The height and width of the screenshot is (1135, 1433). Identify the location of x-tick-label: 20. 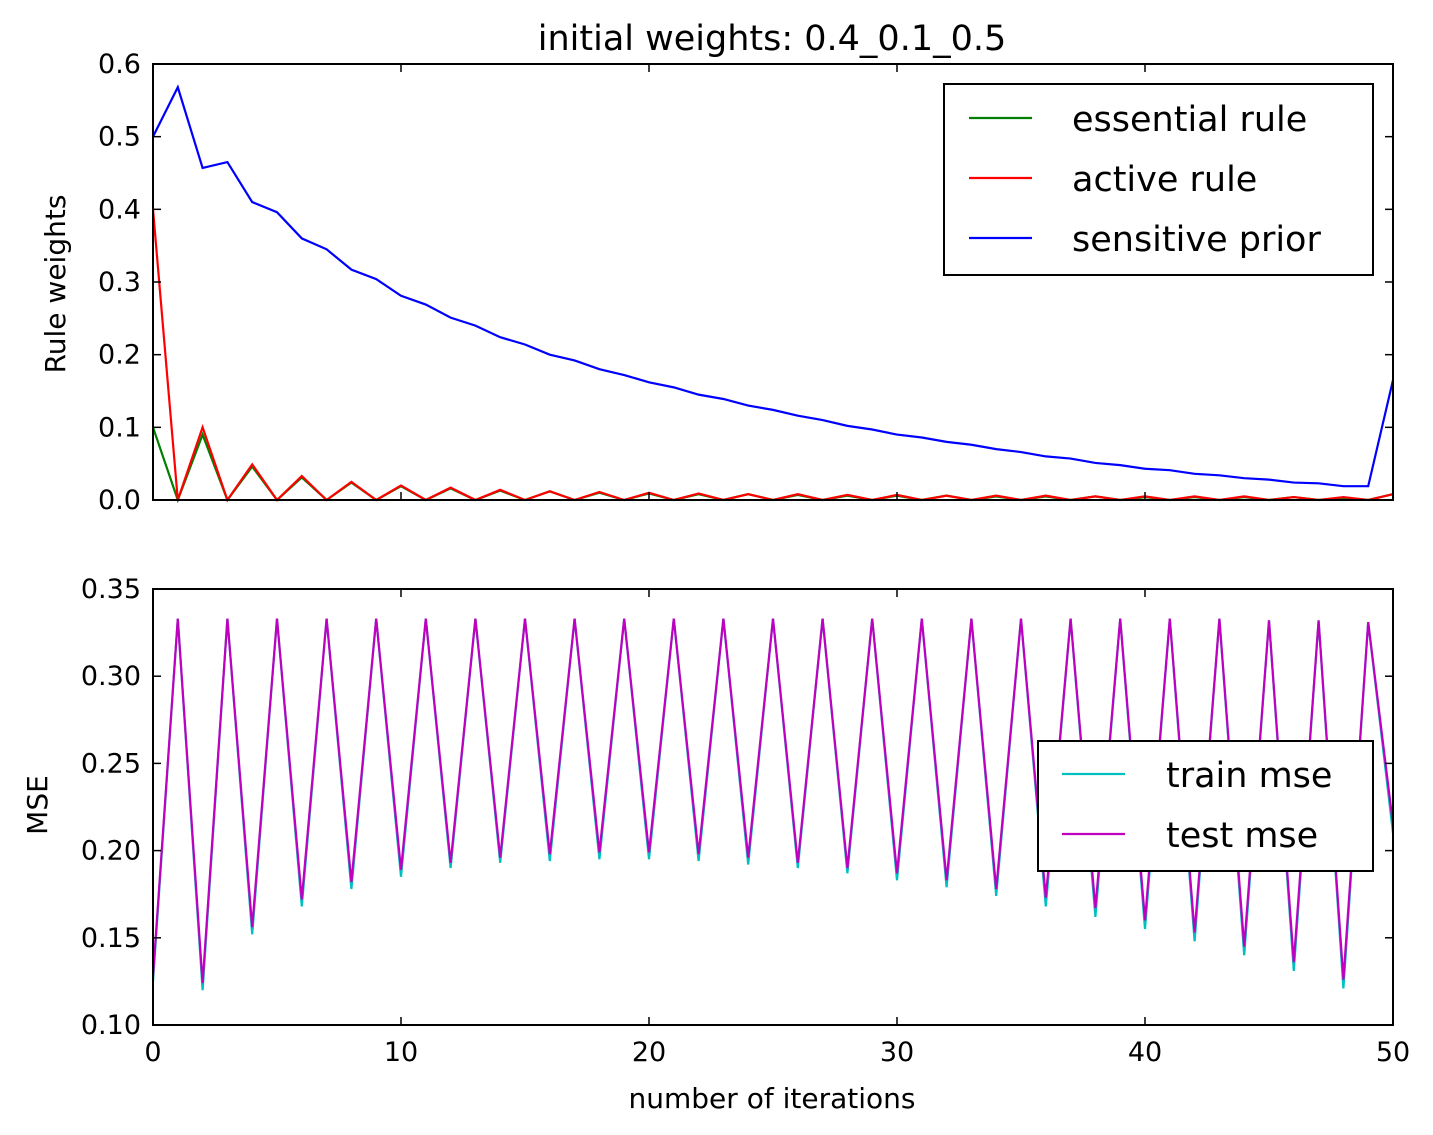
(649, 1052).